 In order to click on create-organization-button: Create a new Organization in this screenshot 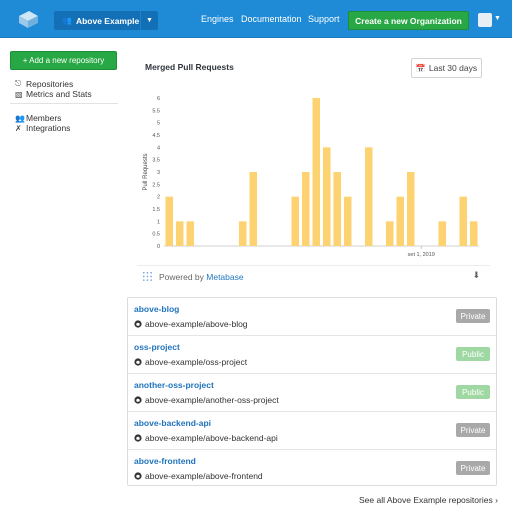, I will do `click(408, 20)`.